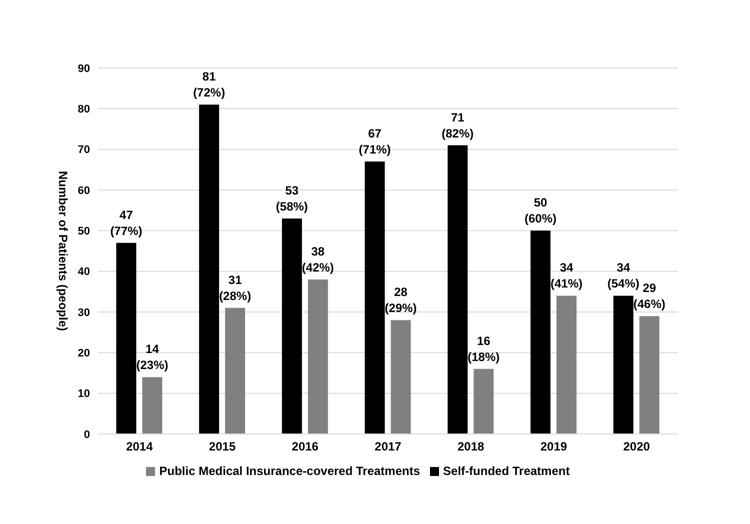  Describe the element at coordinates (623, 275) in the screenshot. I see `data-label: 34 (54%)` at that location.